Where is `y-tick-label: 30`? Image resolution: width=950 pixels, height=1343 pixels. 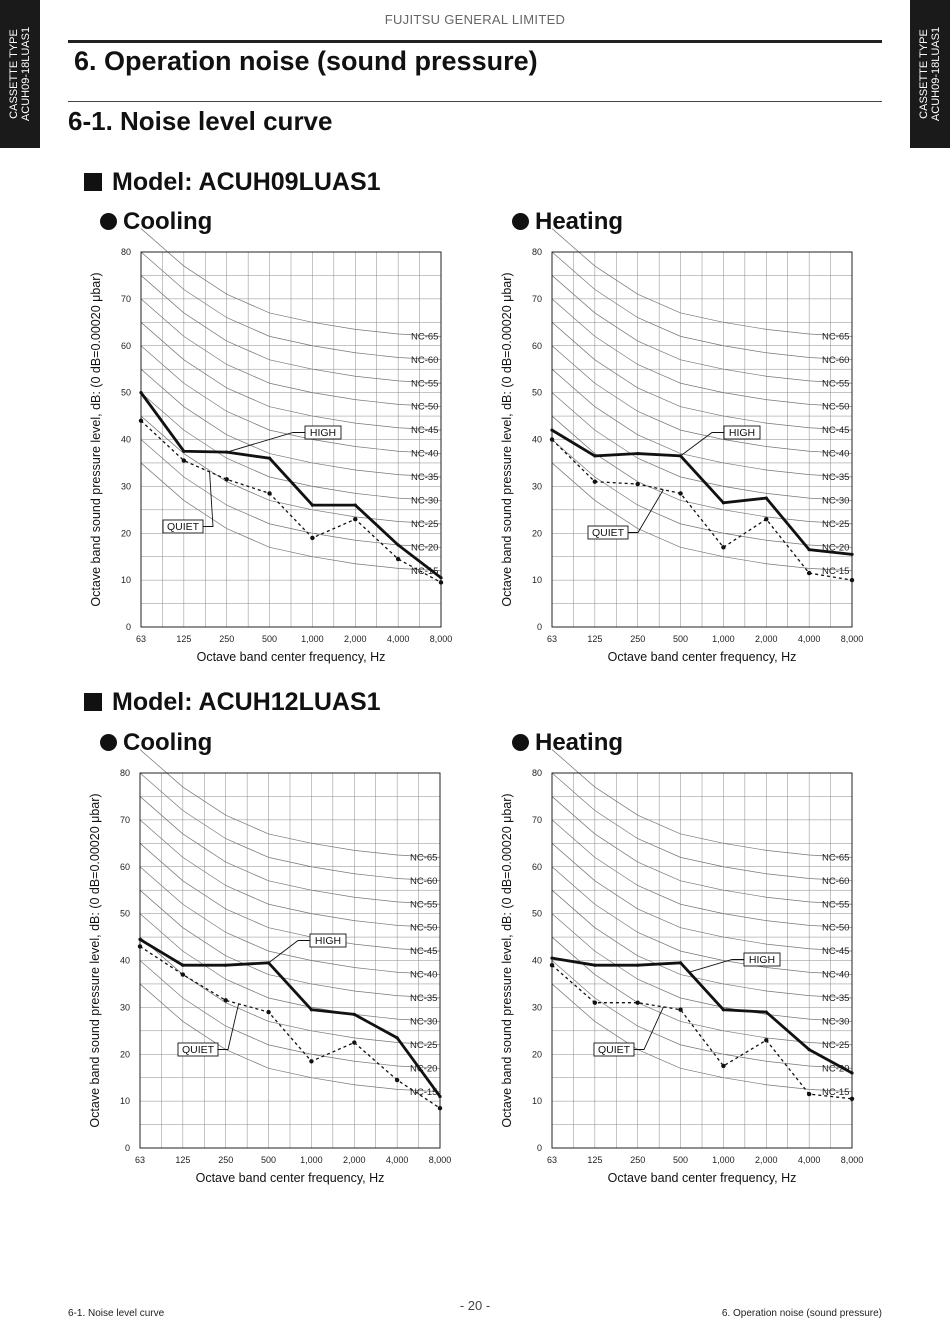
y-tick-label: 30 is located at coordinates (537, 1007).